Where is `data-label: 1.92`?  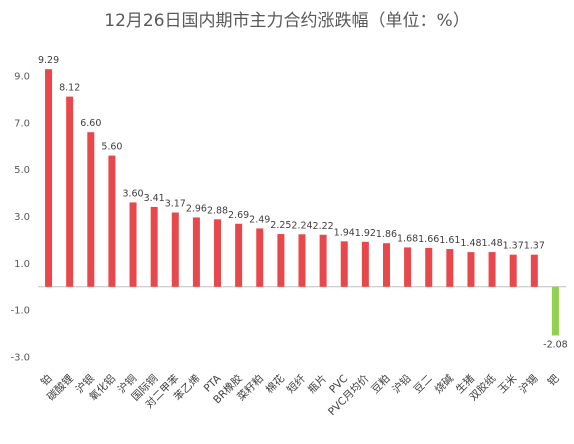 data-label: 1.92 is located at coordinates (365, 233).